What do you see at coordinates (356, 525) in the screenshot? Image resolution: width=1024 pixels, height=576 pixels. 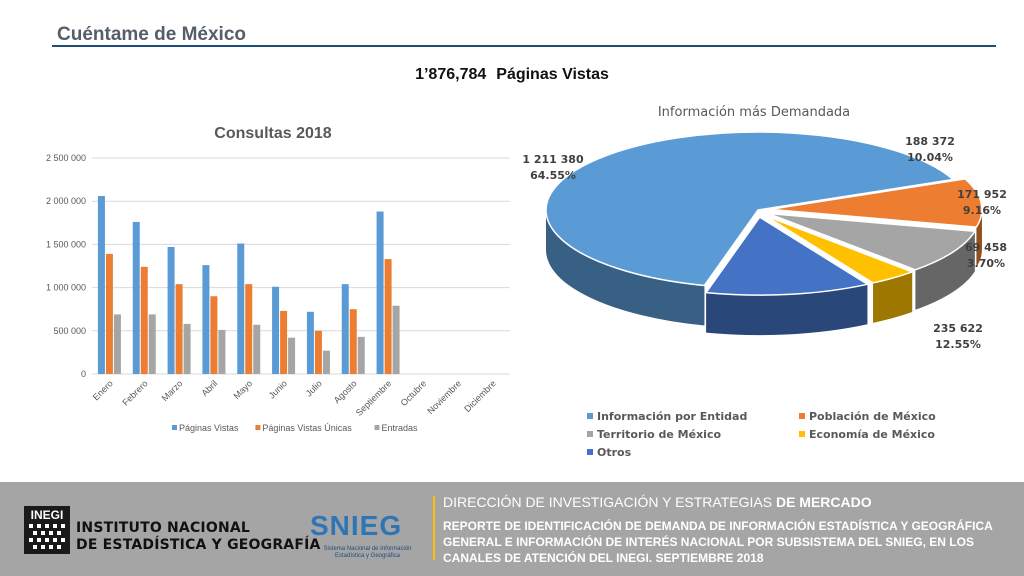 I see `snieg-logo-text: SNIEG` at bounding box center [356, 525].